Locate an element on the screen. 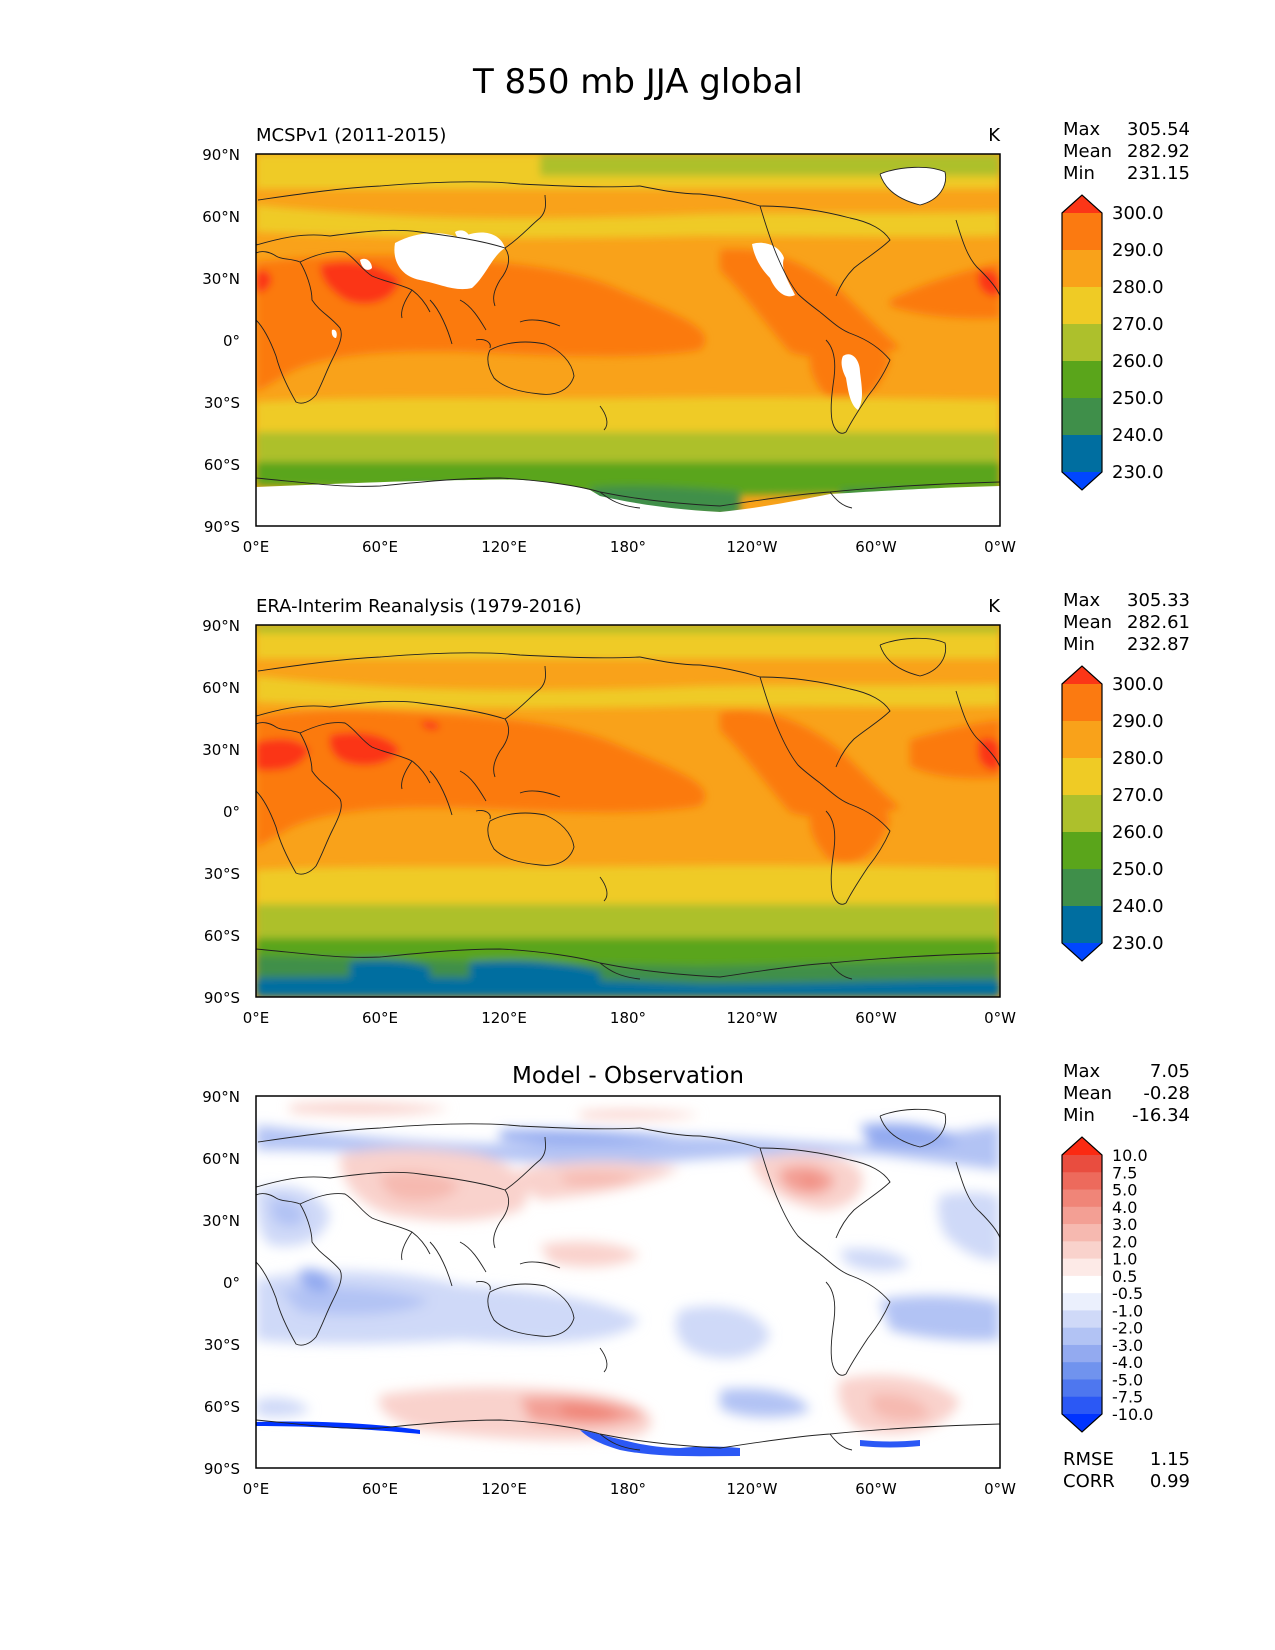 This screenshot has width=1275, height=1650. colorbar-tick-label: 240.0 is located at coordinates (1138, 435).